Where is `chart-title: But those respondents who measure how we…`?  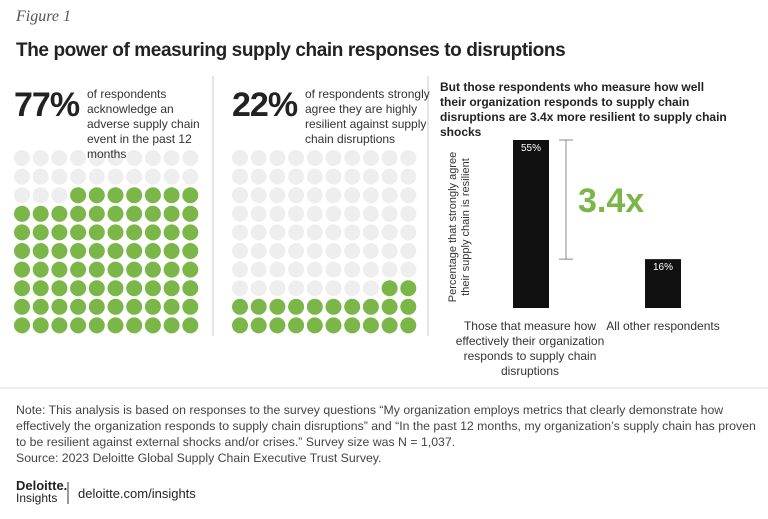 chart-title: But those respondents who measure how we… is located at coordinates (585, 110).